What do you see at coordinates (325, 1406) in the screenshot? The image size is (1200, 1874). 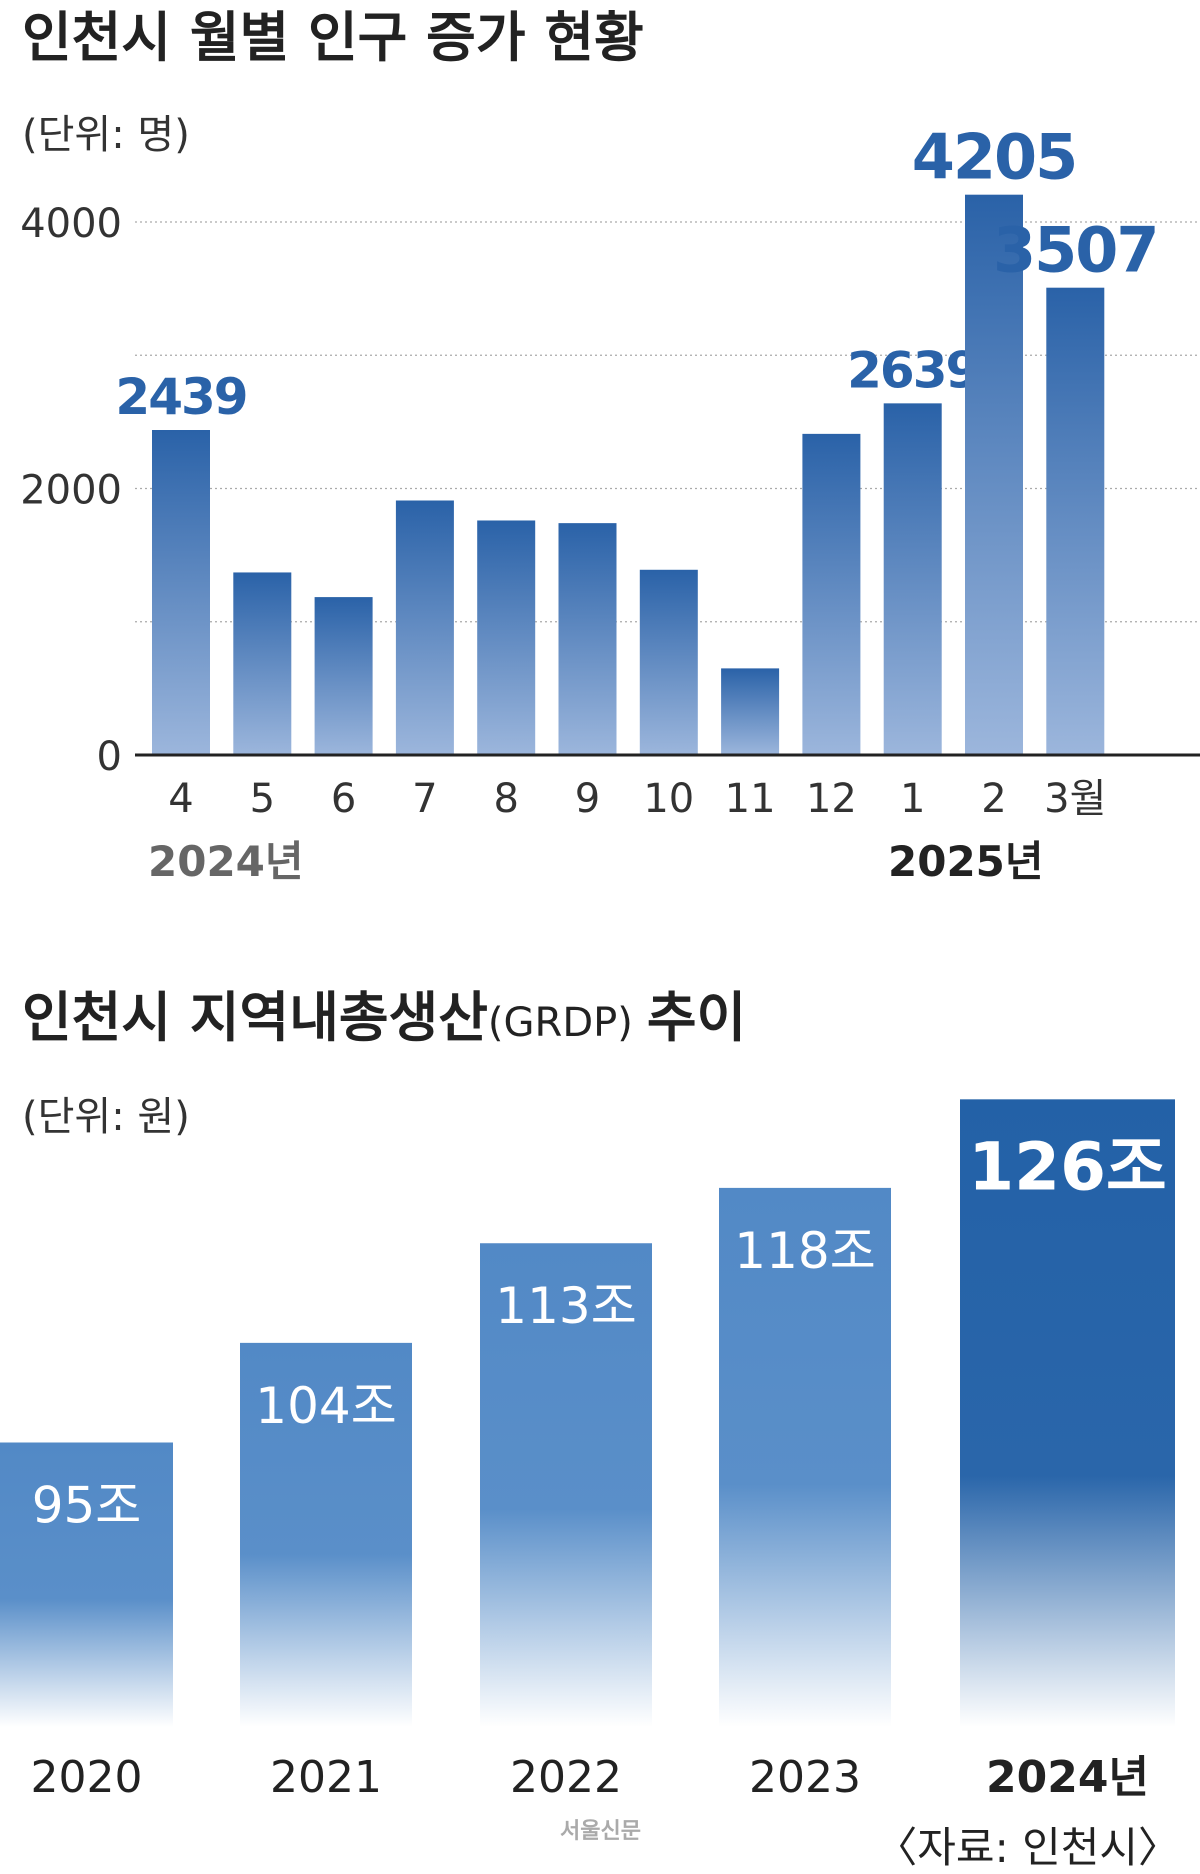 I see `data-label: 104조` at bounding box center [325, 1406].